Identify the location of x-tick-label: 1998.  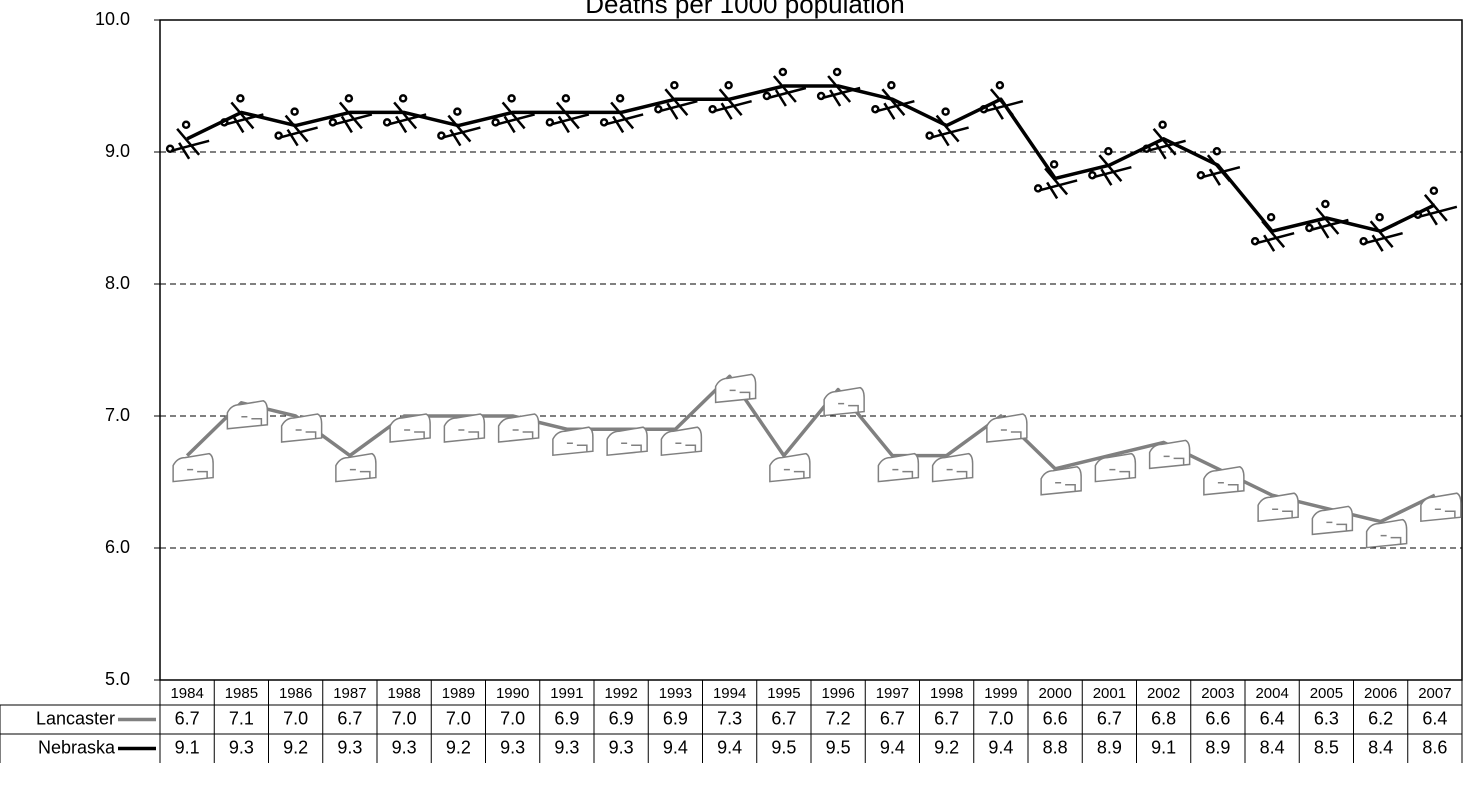
(946, 693).